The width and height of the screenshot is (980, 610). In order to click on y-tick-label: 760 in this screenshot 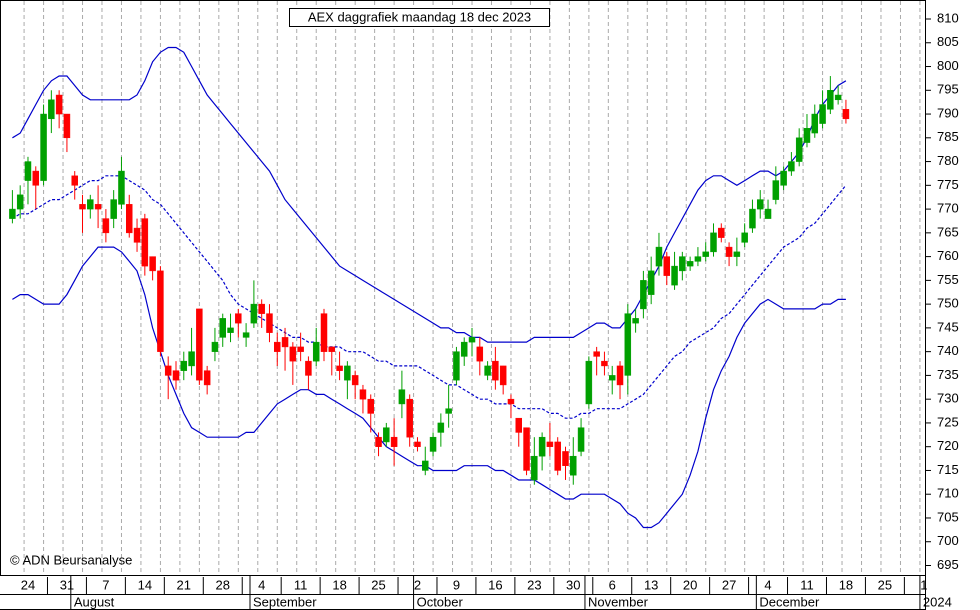, I will do `click(948, 255)`.